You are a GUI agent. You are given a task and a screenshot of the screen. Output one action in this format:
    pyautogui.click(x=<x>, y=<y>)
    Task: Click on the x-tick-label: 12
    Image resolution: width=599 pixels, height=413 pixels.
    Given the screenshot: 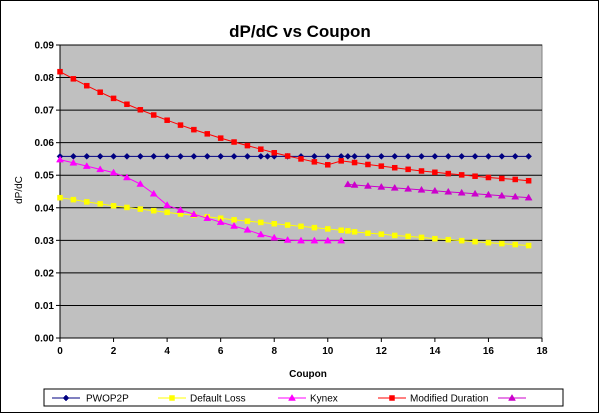 What is the action you would take?
    pyautogui.click(x=382, y=351)
    